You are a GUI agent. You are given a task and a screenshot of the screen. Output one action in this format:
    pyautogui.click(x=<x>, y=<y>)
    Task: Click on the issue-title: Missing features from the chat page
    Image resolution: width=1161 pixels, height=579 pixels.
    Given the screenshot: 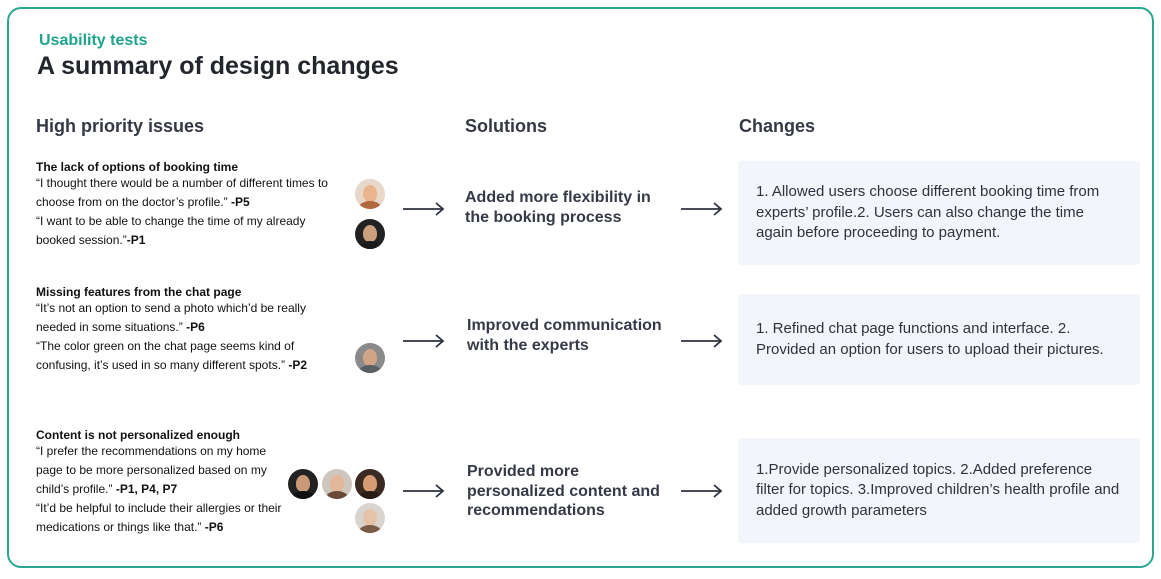 What is the action you would take?
    pyautogui.click(x=139, y=292)
    